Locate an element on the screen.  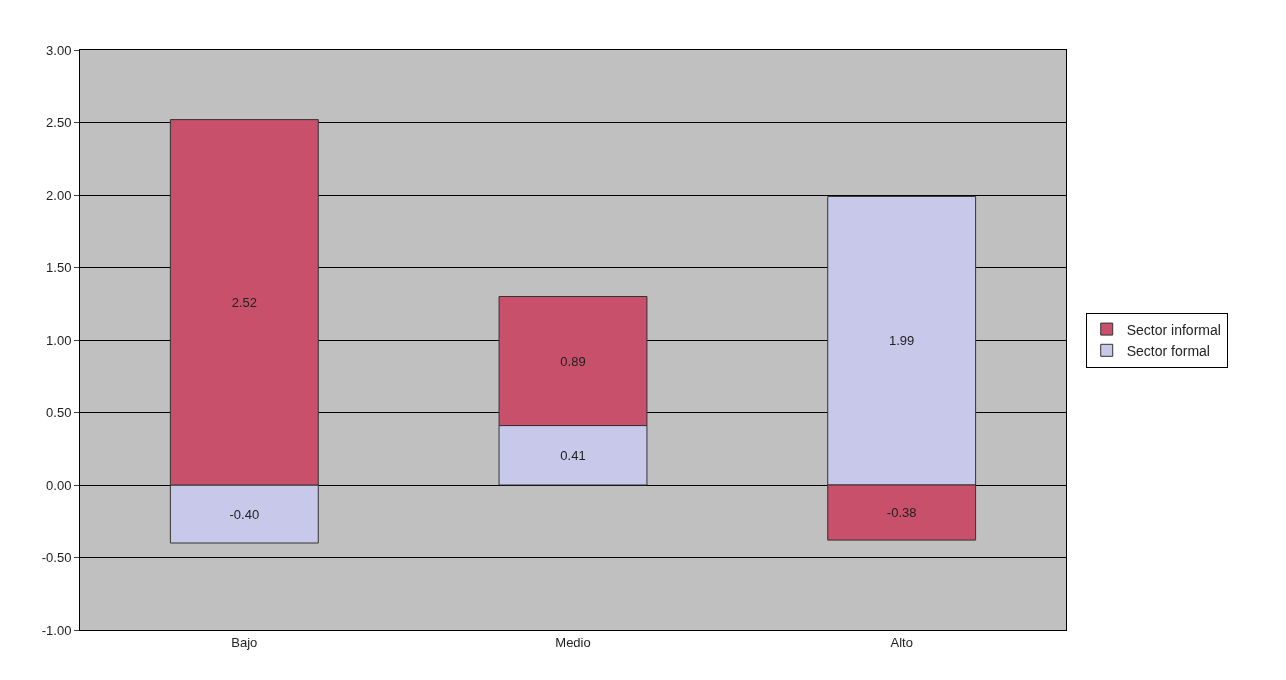
legend-label: Sector formal is located at coordinates (1168, 350).